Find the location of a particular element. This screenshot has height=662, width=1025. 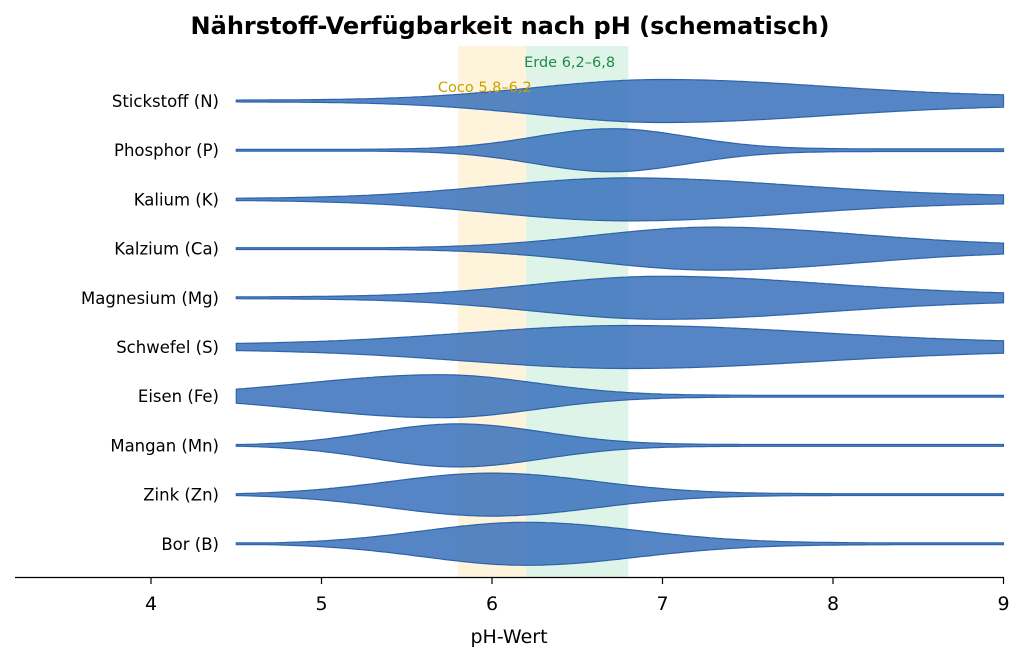

nutrient-label: Zink (Zn) is located at coordinates (181, 495).